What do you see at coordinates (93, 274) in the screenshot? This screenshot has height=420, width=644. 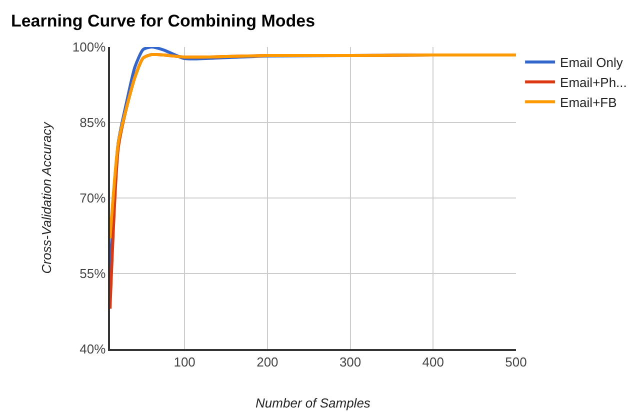 I see `y-tick-label: 55%` at bounding box center [93, 274].